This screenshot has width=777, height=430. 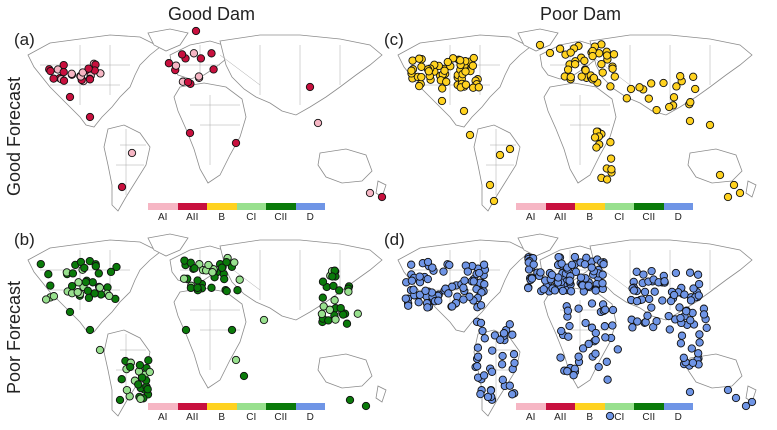 I want to click on country-border, so click(x=240, y=70).